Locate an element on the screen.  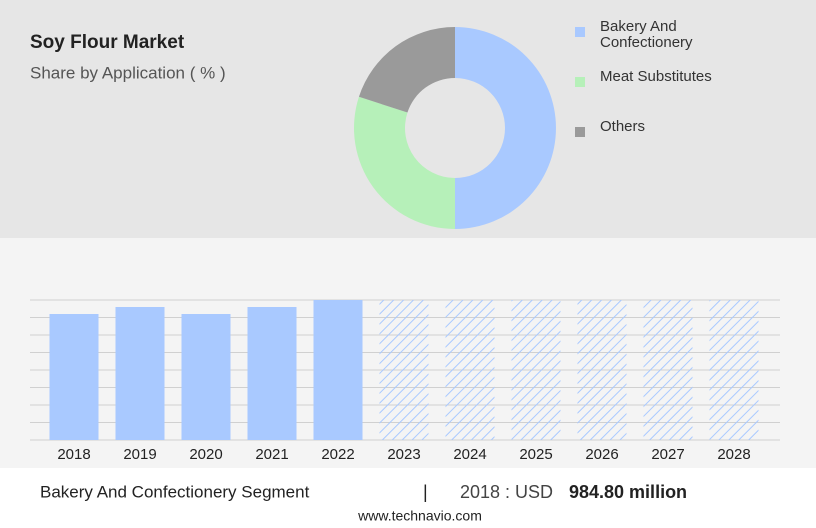
x-tick-label: 2020 is located at coordinates (205, 454).